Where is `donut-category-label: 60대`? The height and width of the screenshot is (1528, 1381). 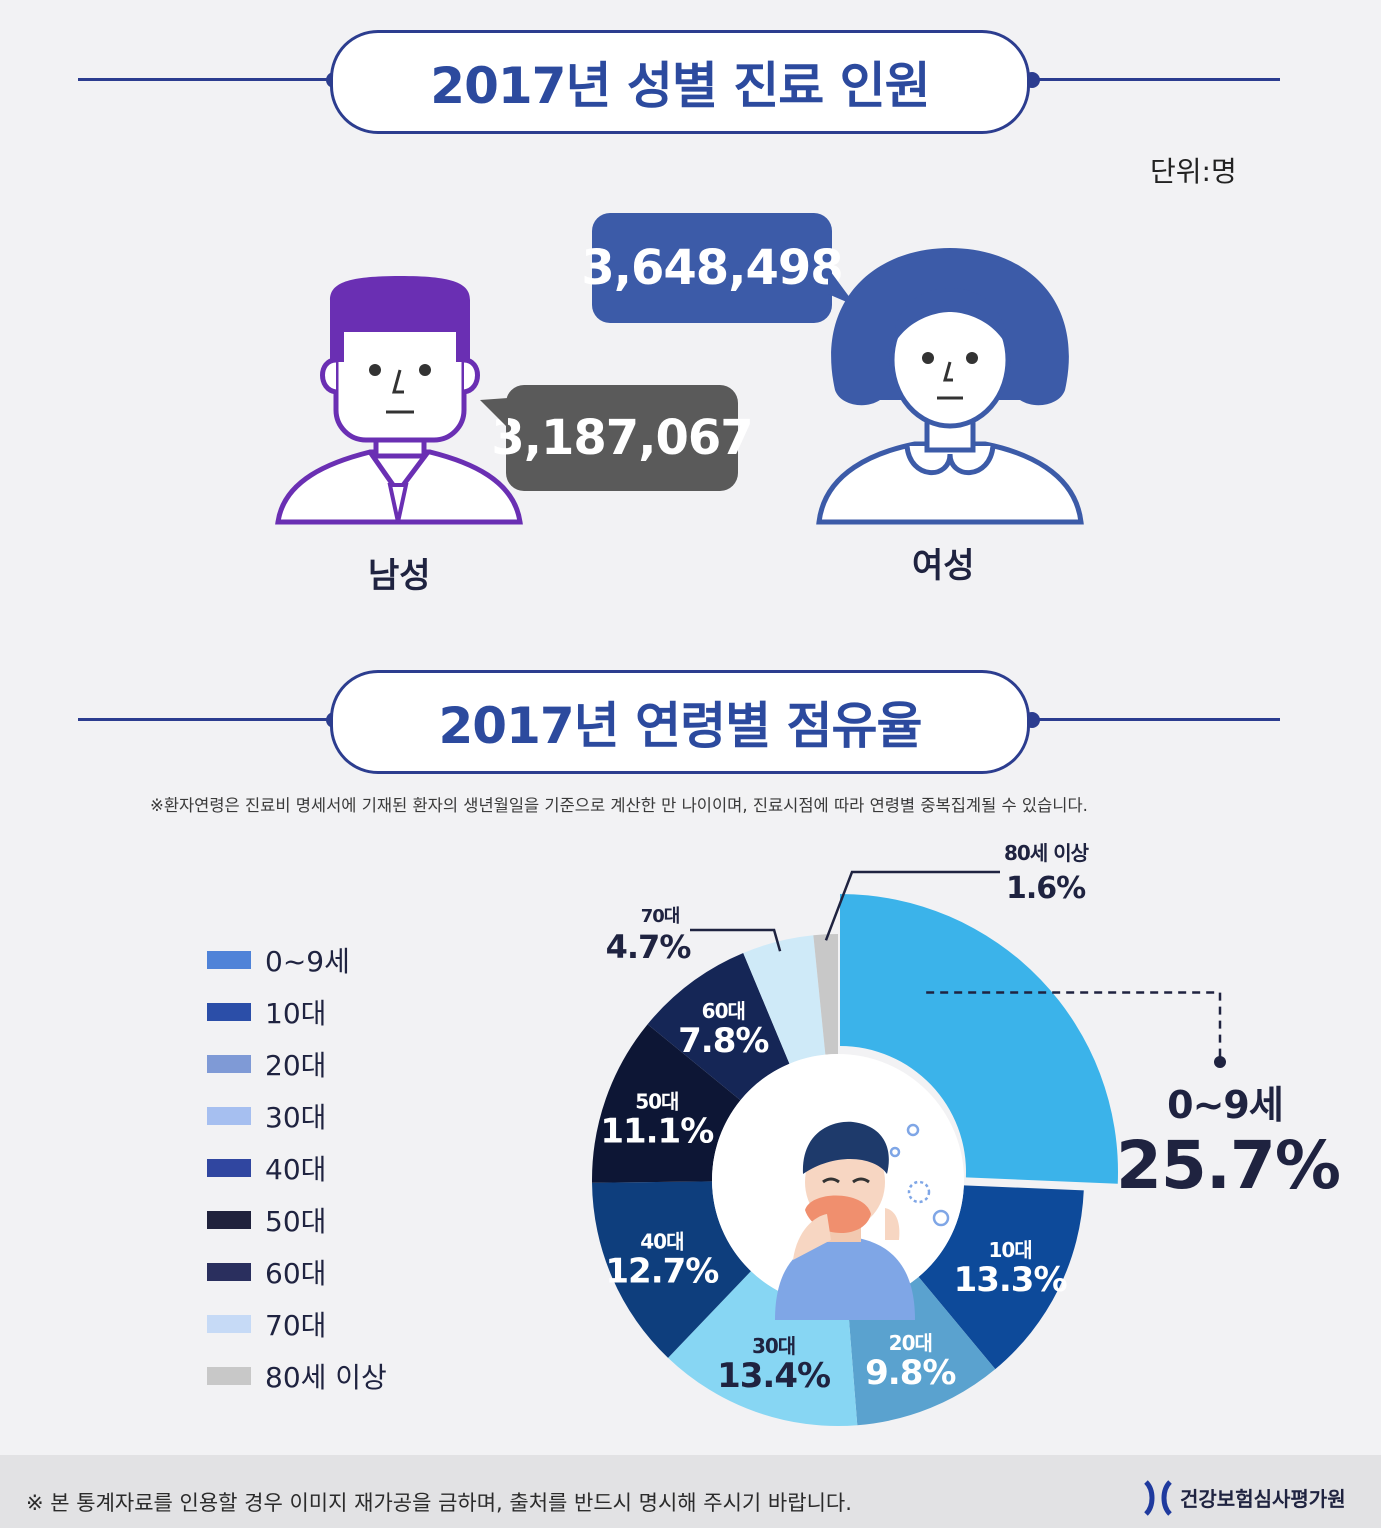 donut-category-label: 60대 is located at coordinates (723, 1011).